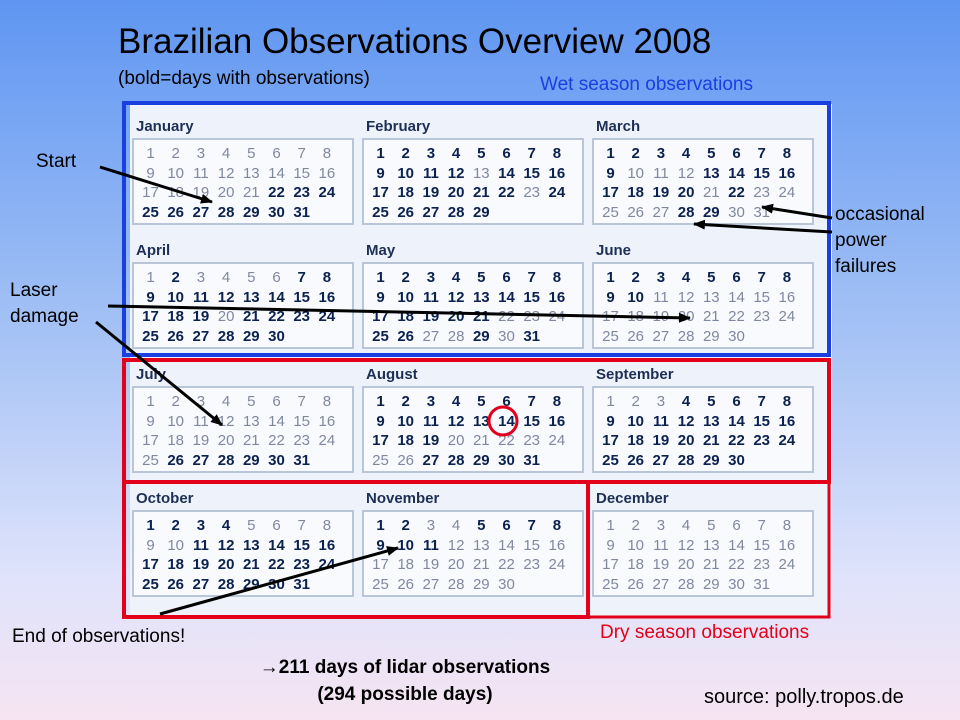 This screenshot has height=720, width=960. Describe the element at coordinates (381, 250) in the screenshot. I see `month-name: May` at that location.